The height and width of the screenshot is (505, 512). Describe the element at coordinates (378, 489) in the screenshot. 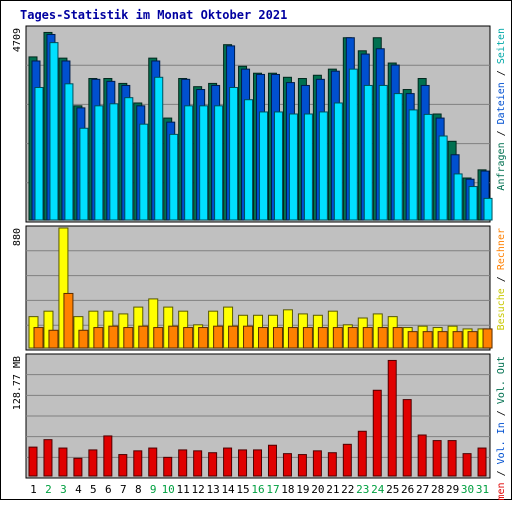

I see `x-label-day-24: 24` at that location.